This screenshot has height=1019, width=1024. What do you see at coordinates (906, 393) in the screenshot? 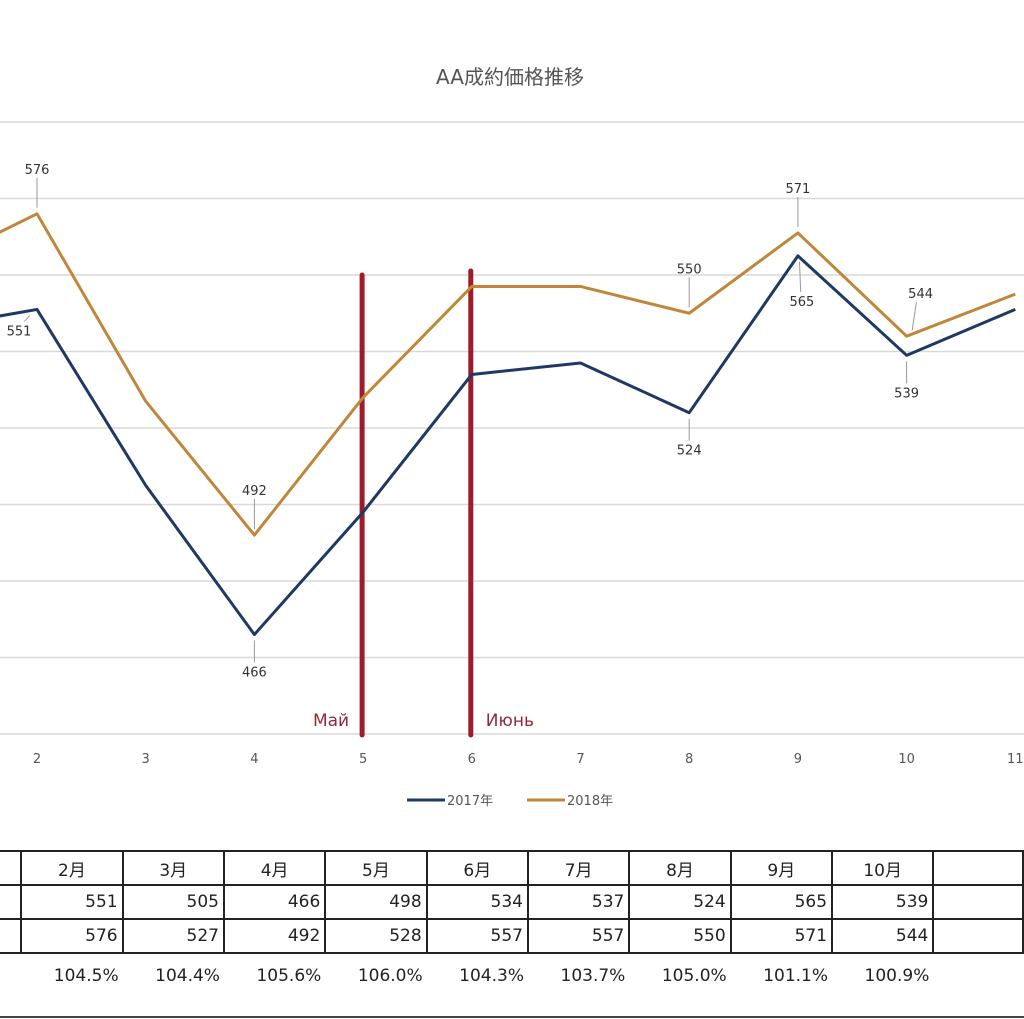
I see `data-label: 539` at bounding box center [906, 393].